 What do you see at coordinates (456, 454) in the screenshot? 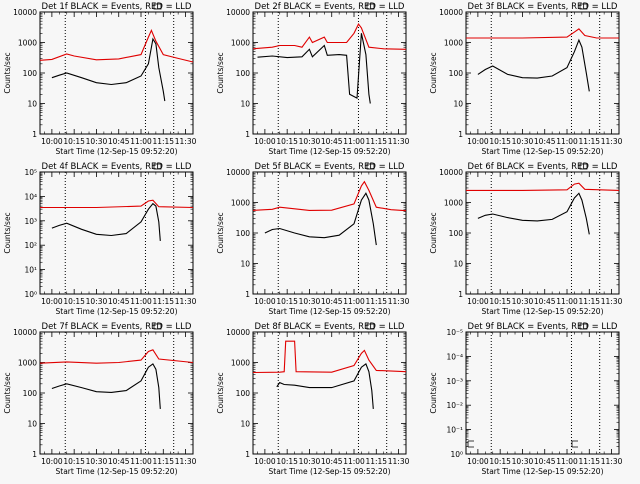
I see `y-tick-label: 10⁰` at bounding box center [456, 454].